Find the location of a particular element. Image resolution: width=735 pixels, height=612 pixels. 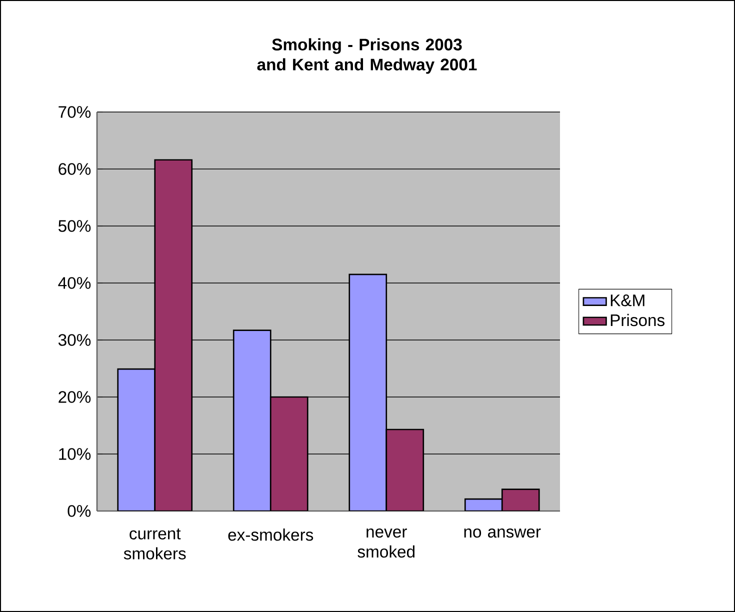

y-tick-label: 40% is located at coordinates (74, 283).